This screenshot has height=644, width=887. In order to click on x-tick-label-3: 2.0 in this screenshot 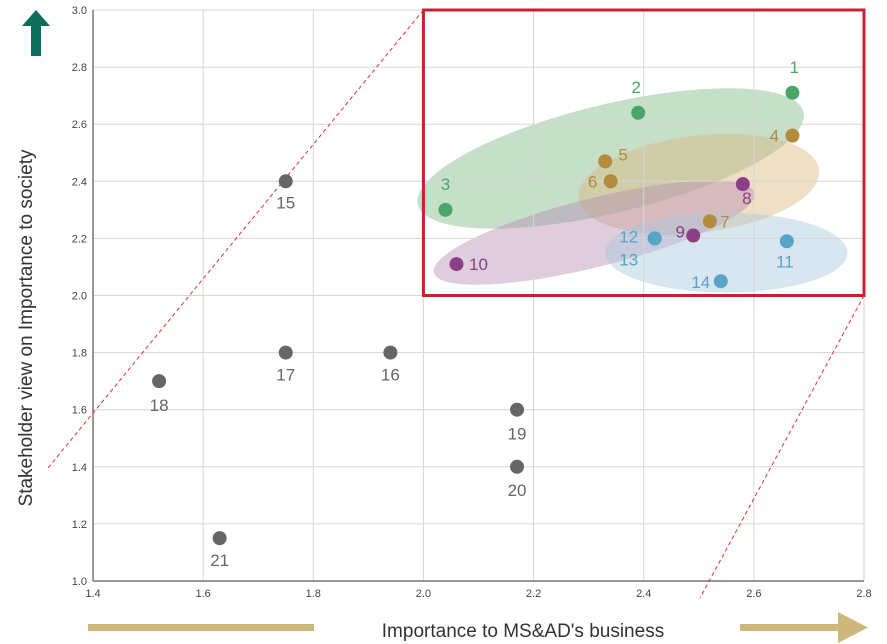, I will do `click(423, 594)`.